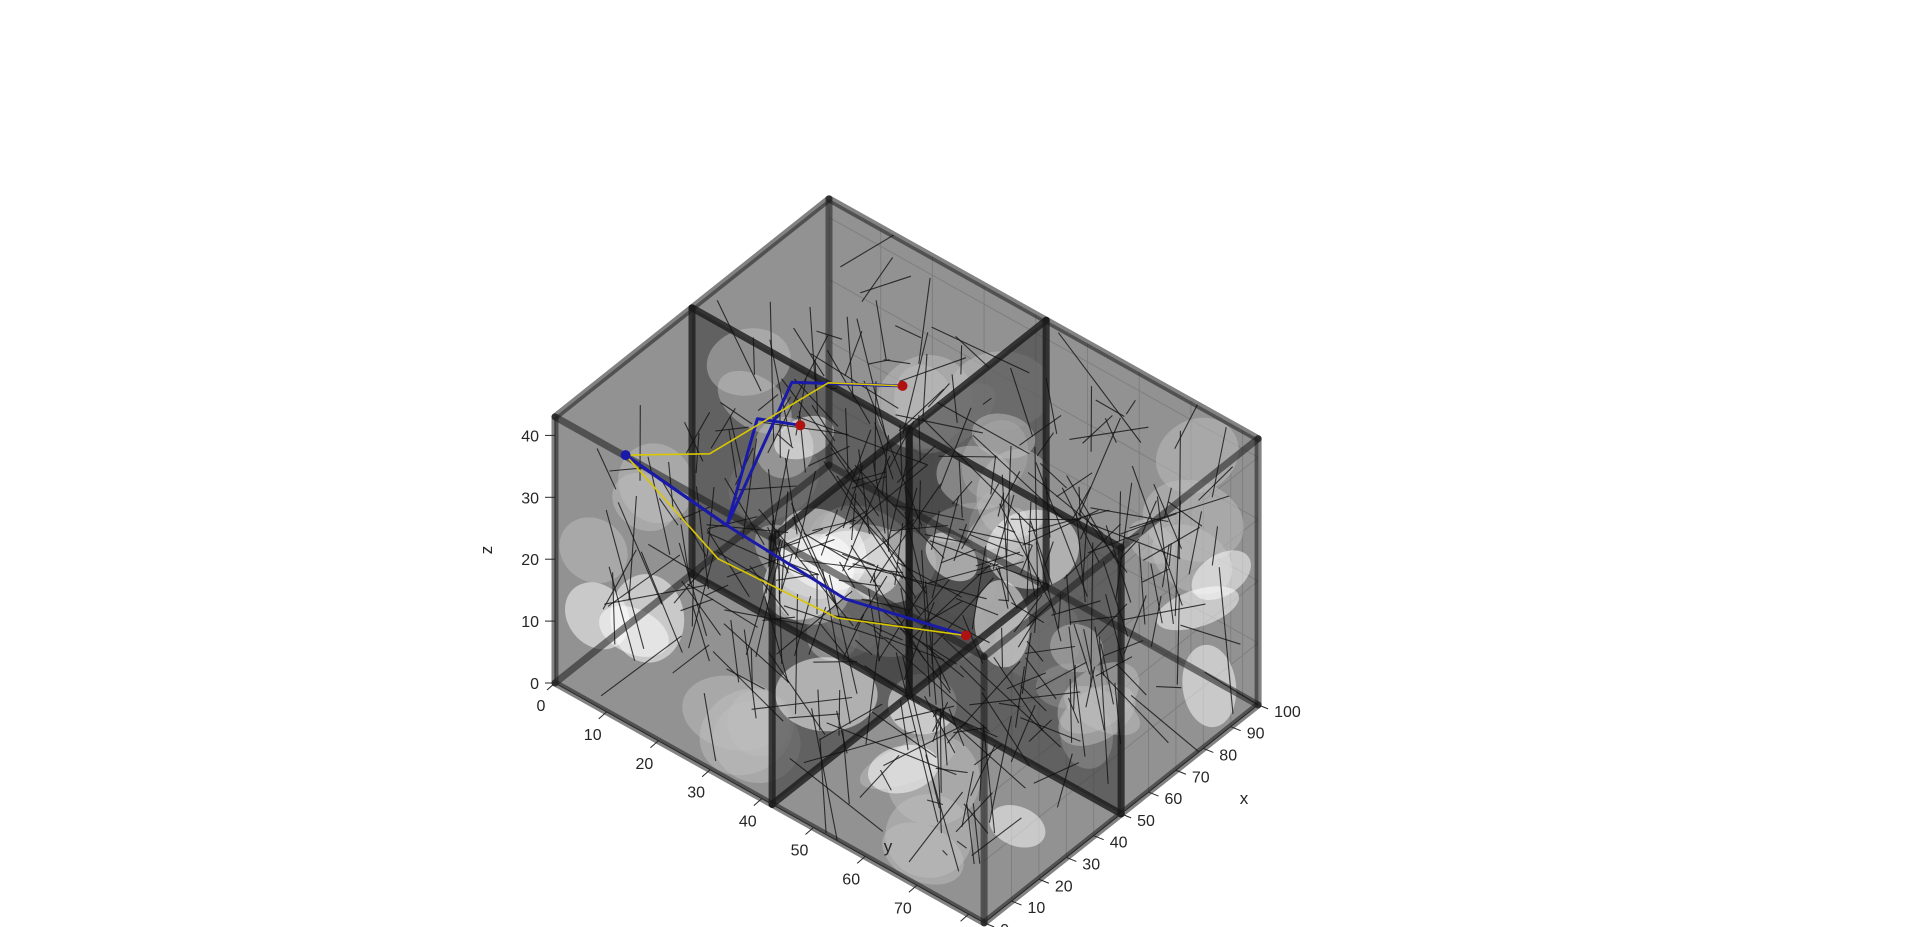 This screenshot has height=927, width=1920. What do you see at coordinates (769, 803) in the screenshot?
I see `y-axis-line` at bounding box center [769, 803].